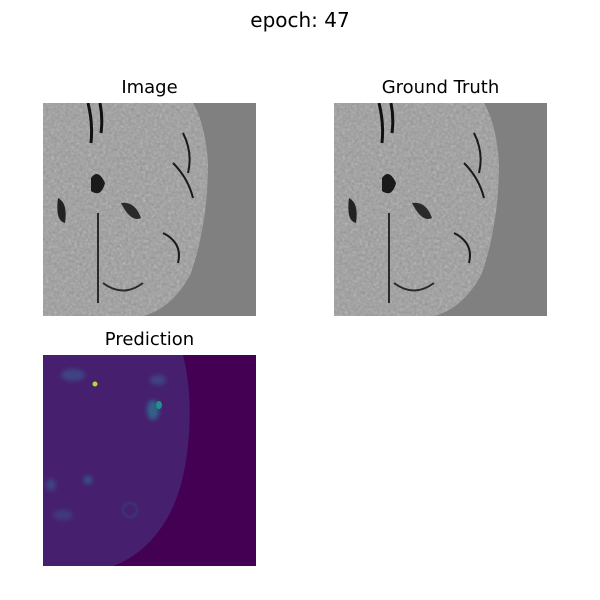 Image resolution: width=600 pixels, height=600 pixels. I want to click on ground-truth-panel: Ground Truth, so click(440, 196).